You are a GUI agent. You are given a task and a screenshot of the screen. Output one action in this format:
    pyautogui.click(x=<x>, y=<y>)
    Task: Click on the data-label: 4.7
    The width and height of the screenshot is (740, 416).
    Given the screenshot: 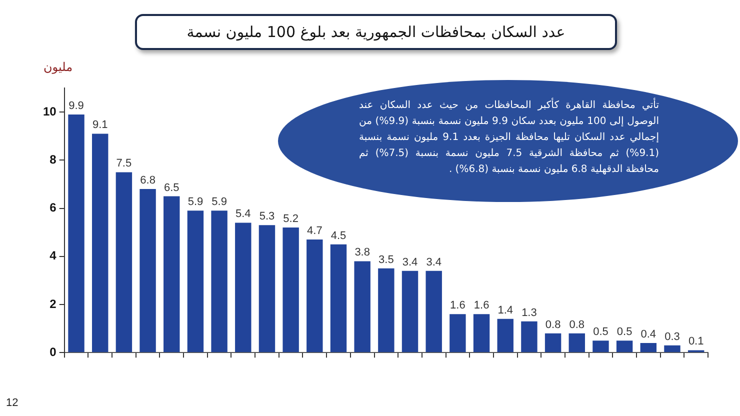 What is the action you would take?
    pyautogui.click(x=314, y=231)
    